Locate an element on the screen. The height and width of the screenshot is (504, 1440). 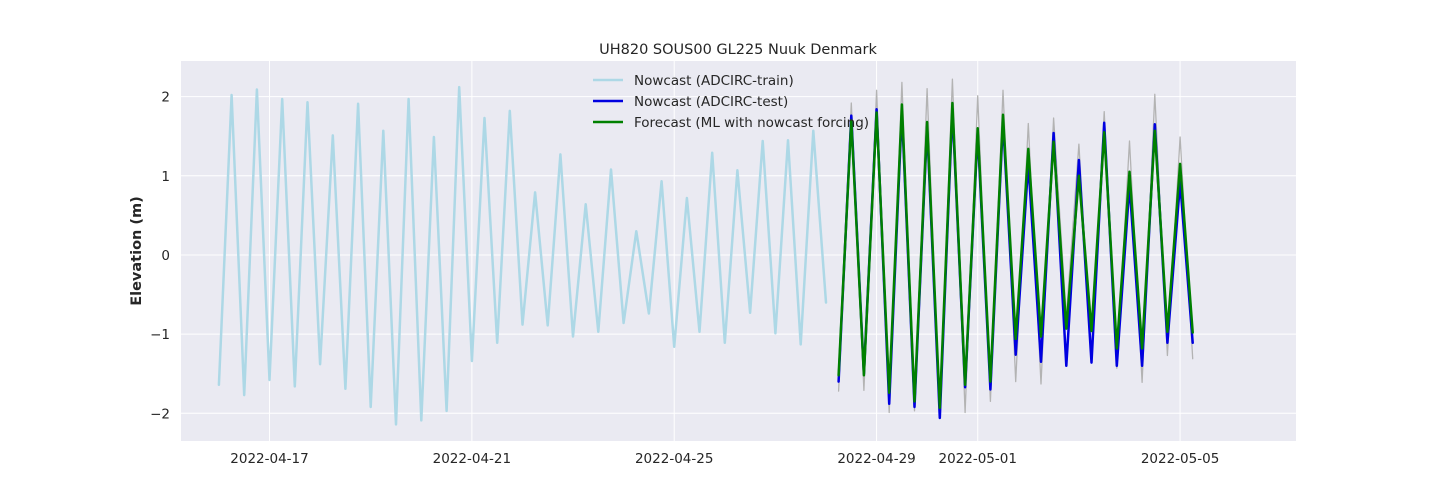
legend-label: Nowcast (ADCIRC-test) is located at coordinates (711, 102).